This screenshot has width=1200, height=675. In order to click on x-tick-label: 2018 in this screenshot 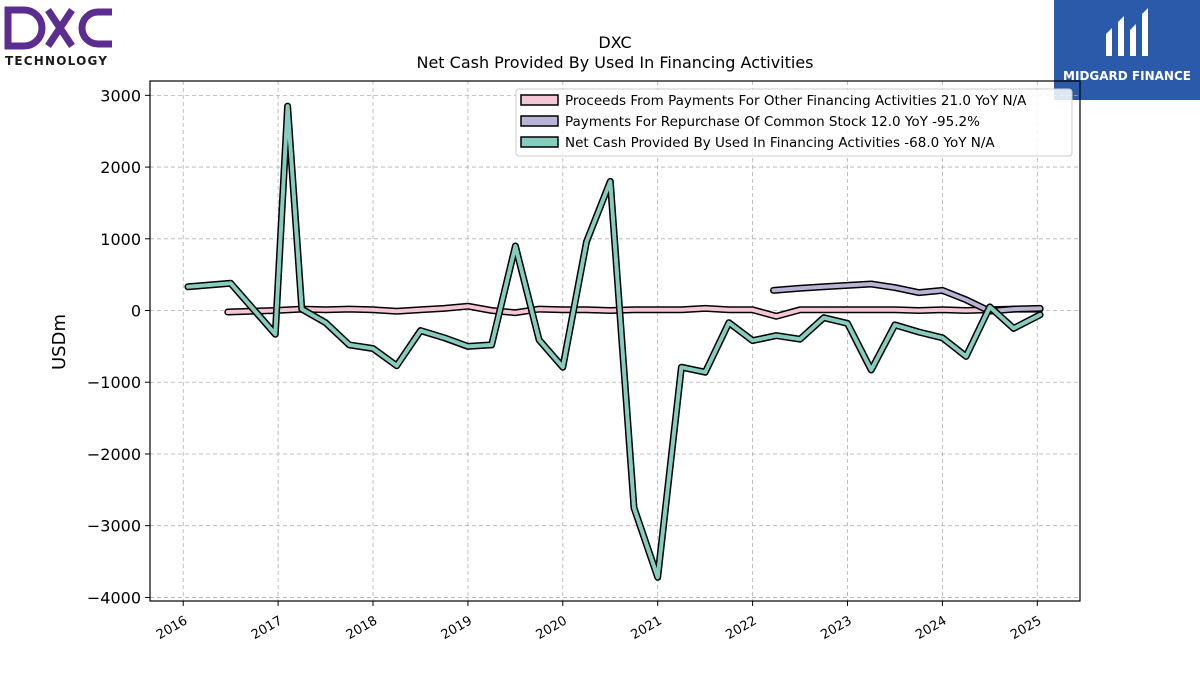, I will do `click(362, 628)`.